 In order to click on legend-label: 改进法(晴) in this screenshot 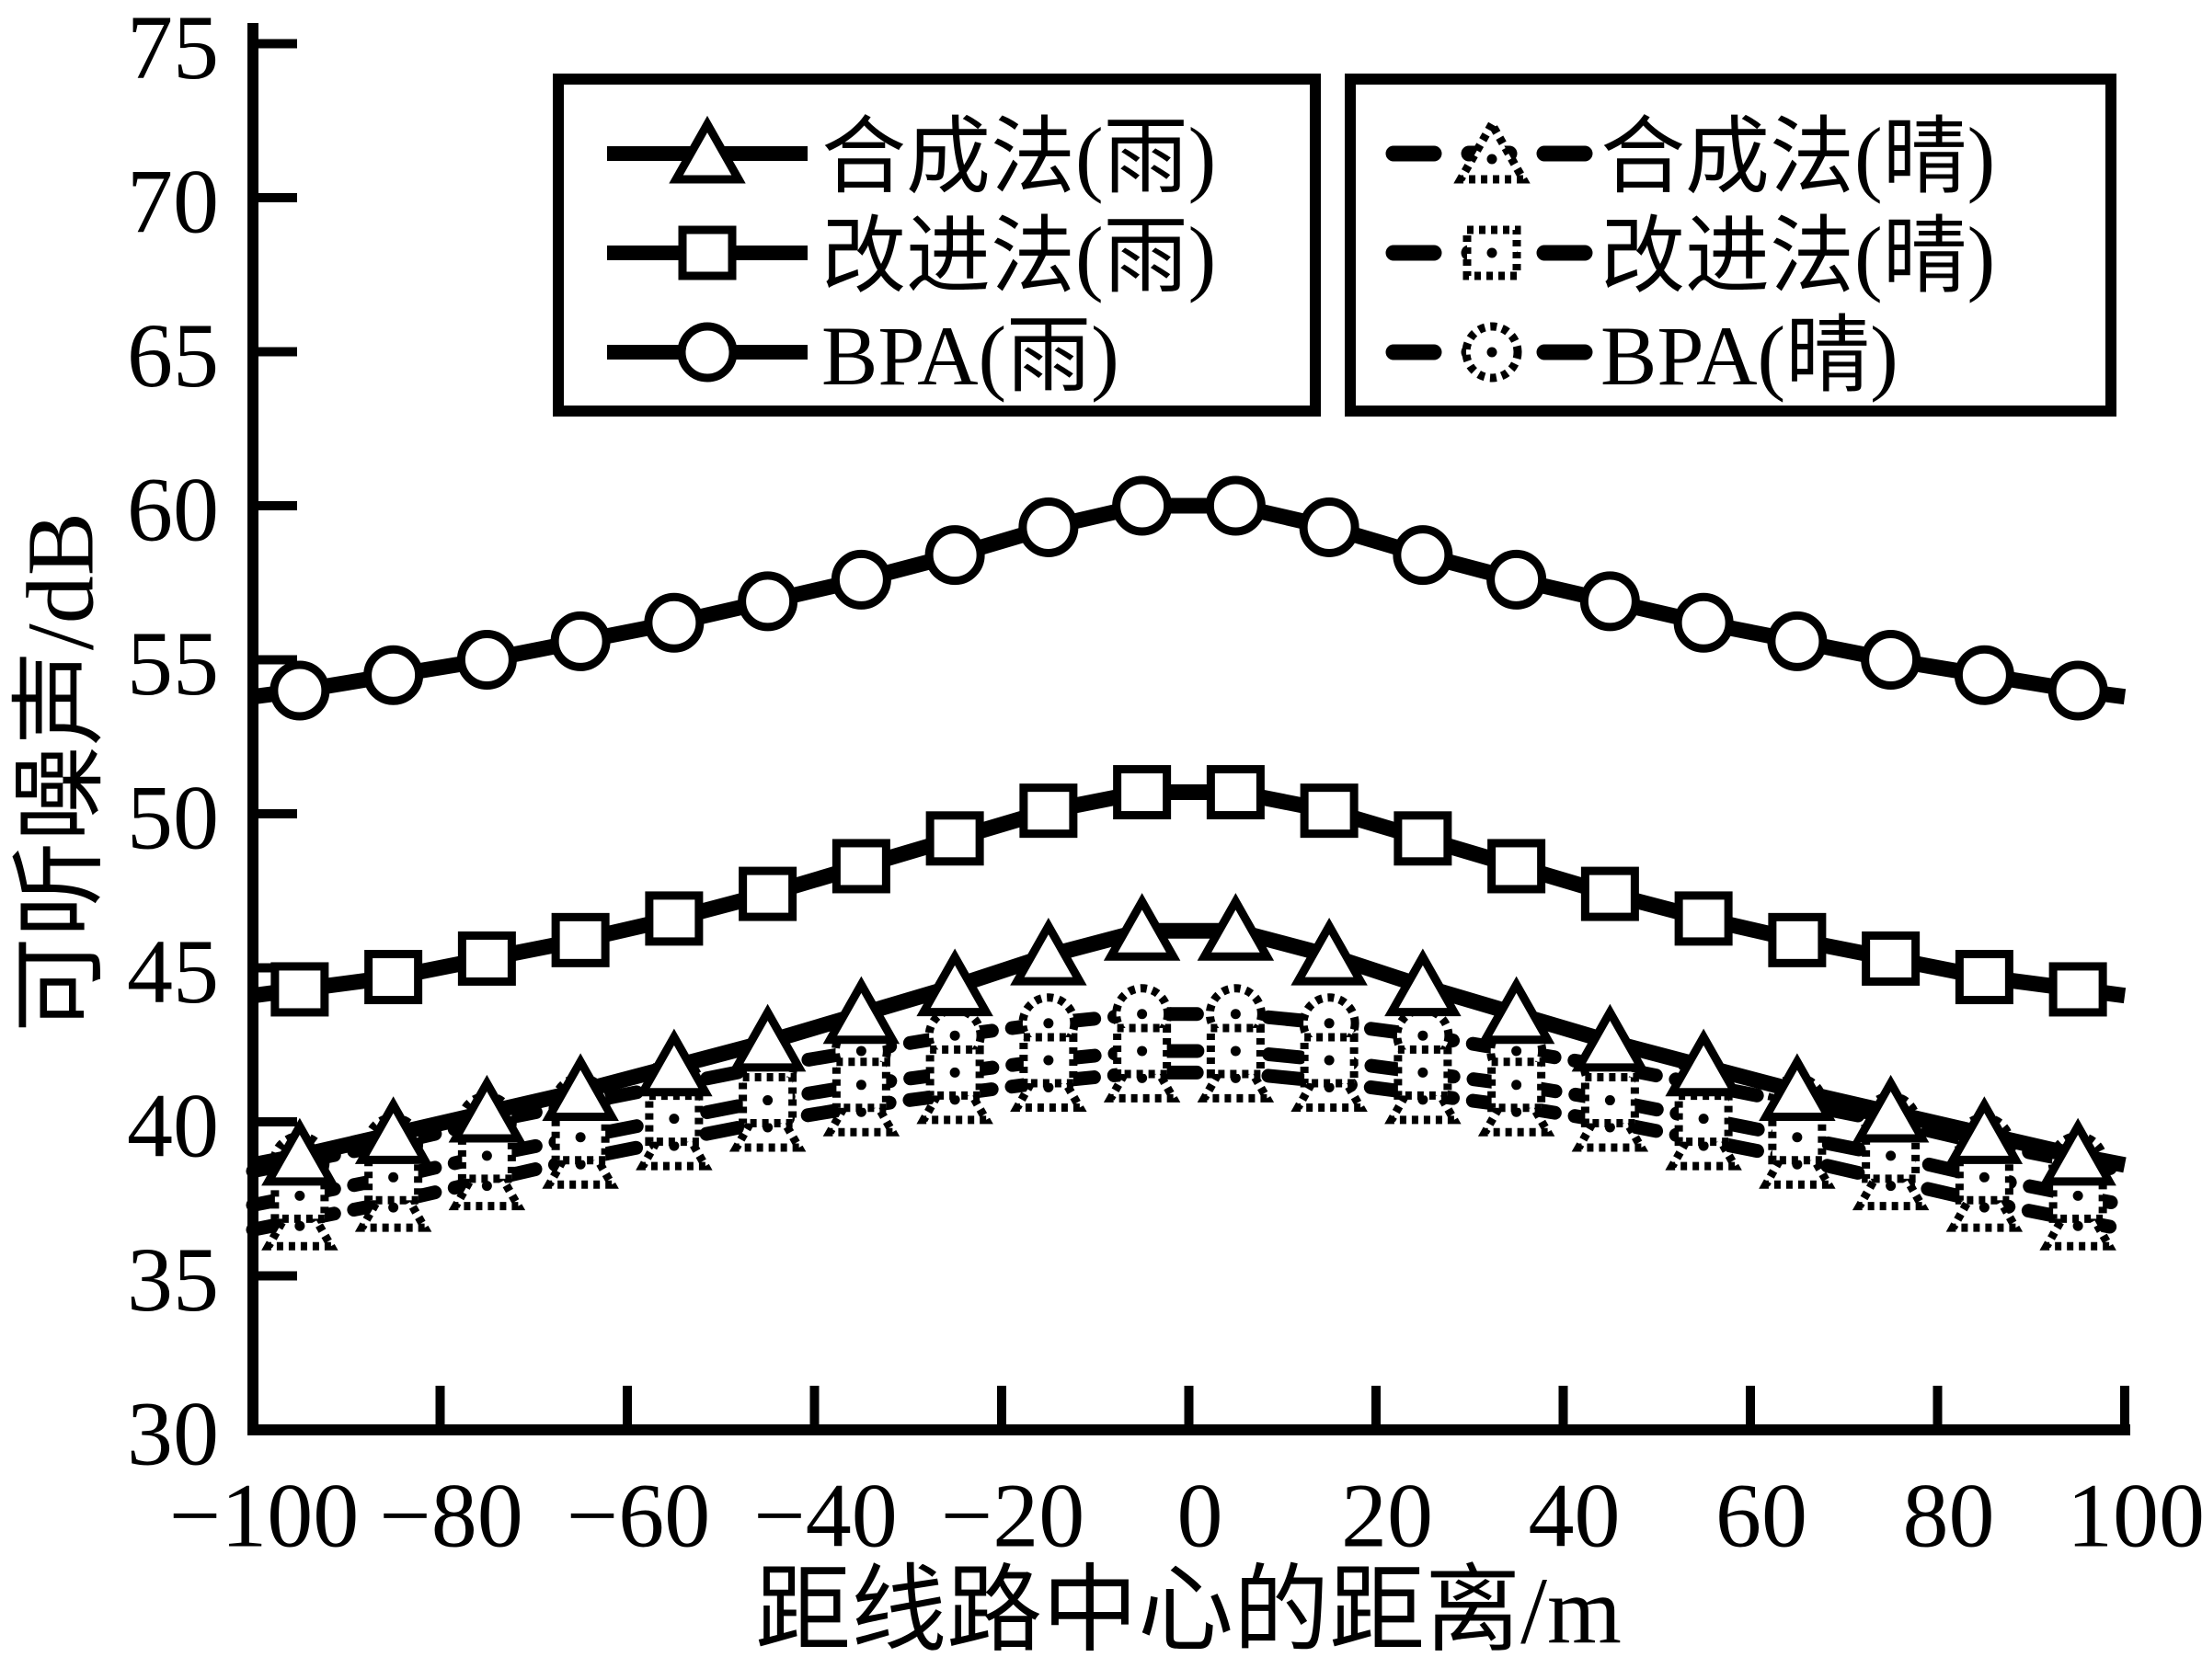, I will do `click(1797, 256)`.